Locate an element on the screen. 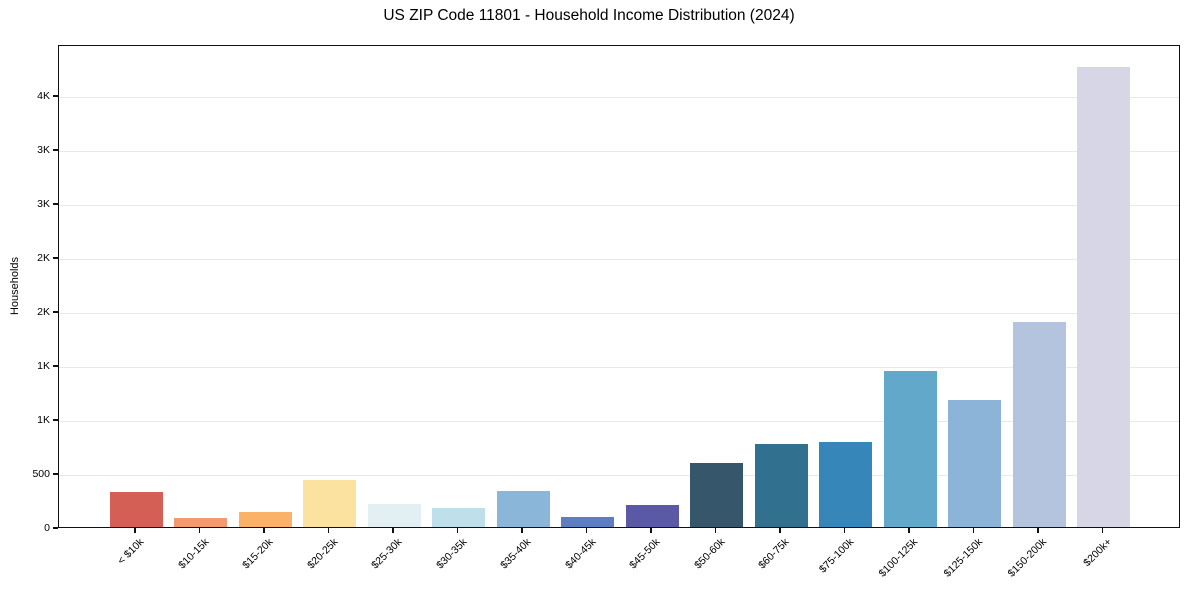 This screenshot has height=590, width=1189. x-tick-label: $40-45k is located at coordinates (580, 554).